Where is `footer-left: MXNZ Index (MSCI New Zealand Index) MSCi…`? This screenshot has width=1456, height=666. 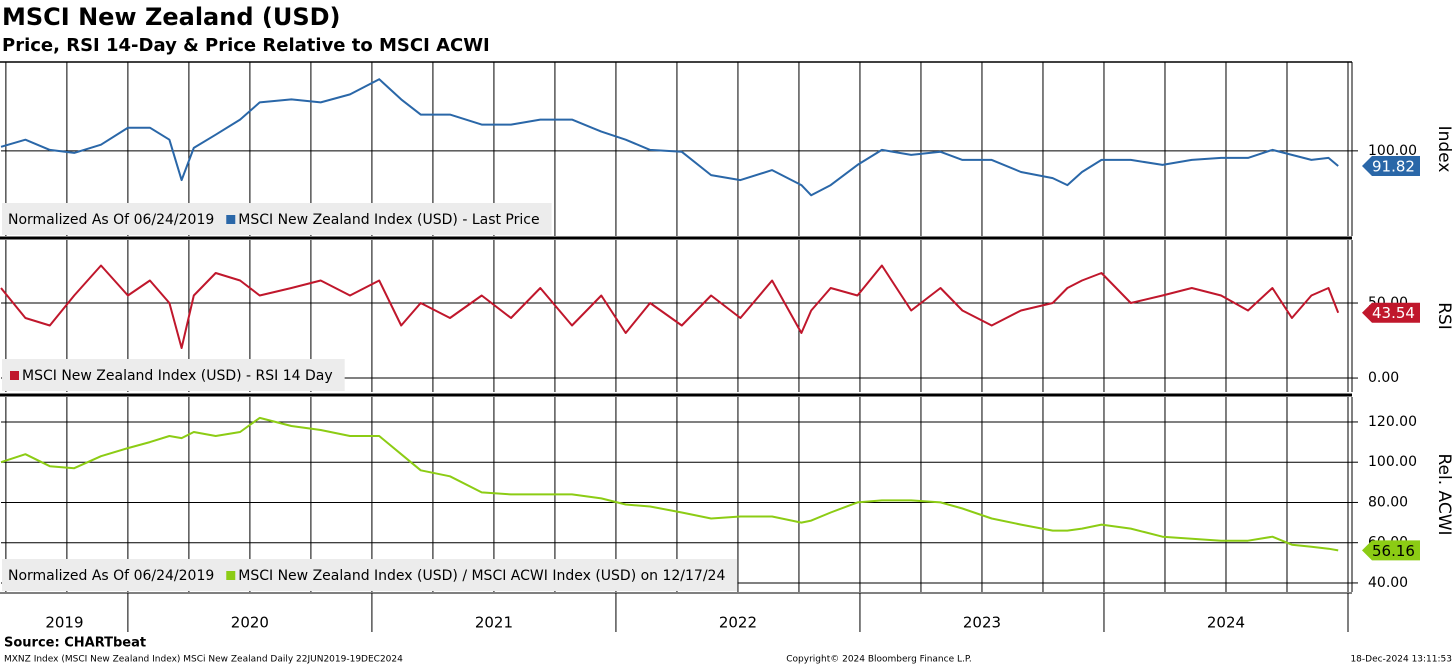 footer-left: MXNZ Index (MSCI New Zealand Index) MSCi… is located at coordinates (203, 660).